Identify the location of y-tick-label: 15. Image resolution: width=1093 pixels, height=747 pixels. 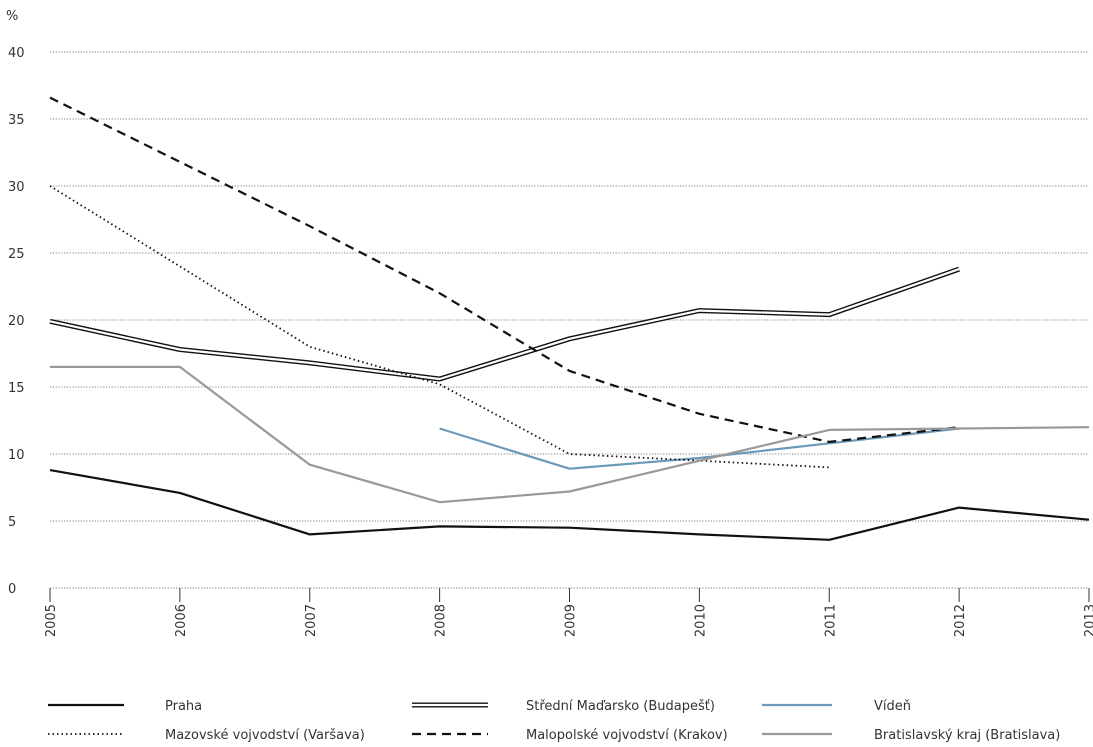
(16, 388).